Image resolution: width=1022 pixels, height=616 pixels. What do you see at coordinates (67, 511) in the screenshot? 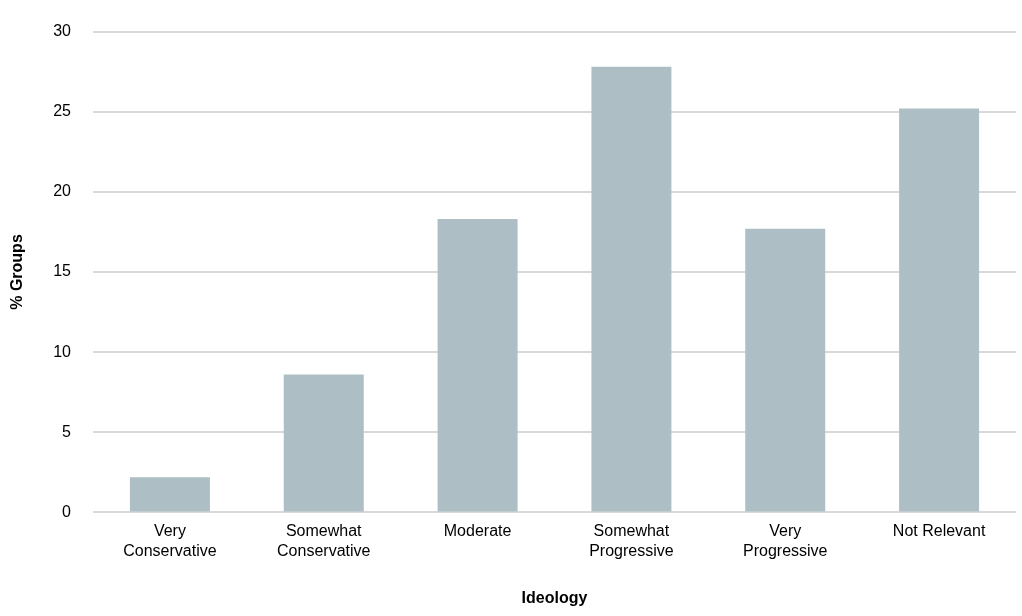
I see `y-tick-label: 0` at bounding box center [67, 511].